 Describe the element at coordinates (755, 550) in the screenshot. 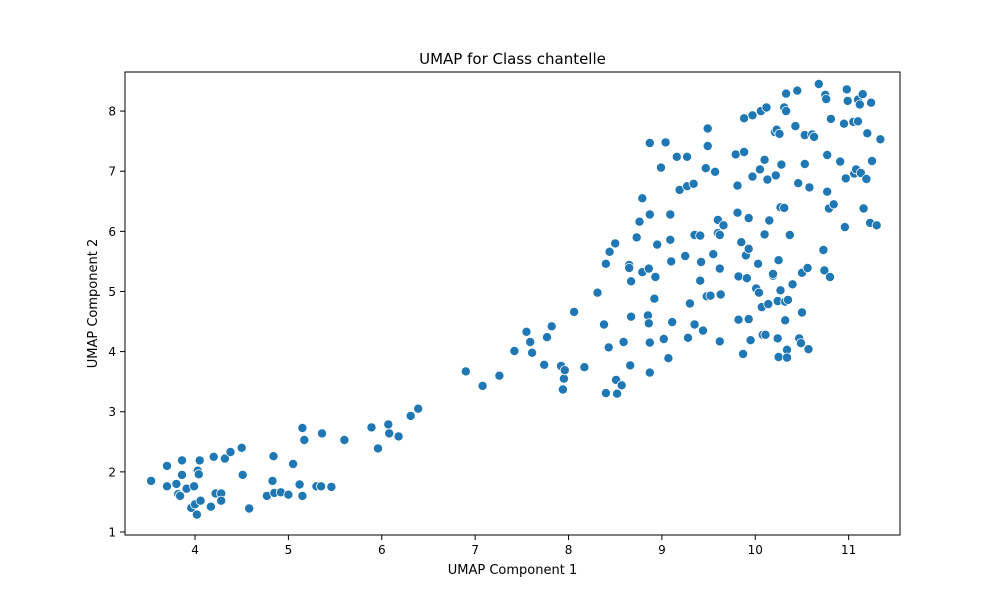

I see `x-tick-label: 10` at that location.